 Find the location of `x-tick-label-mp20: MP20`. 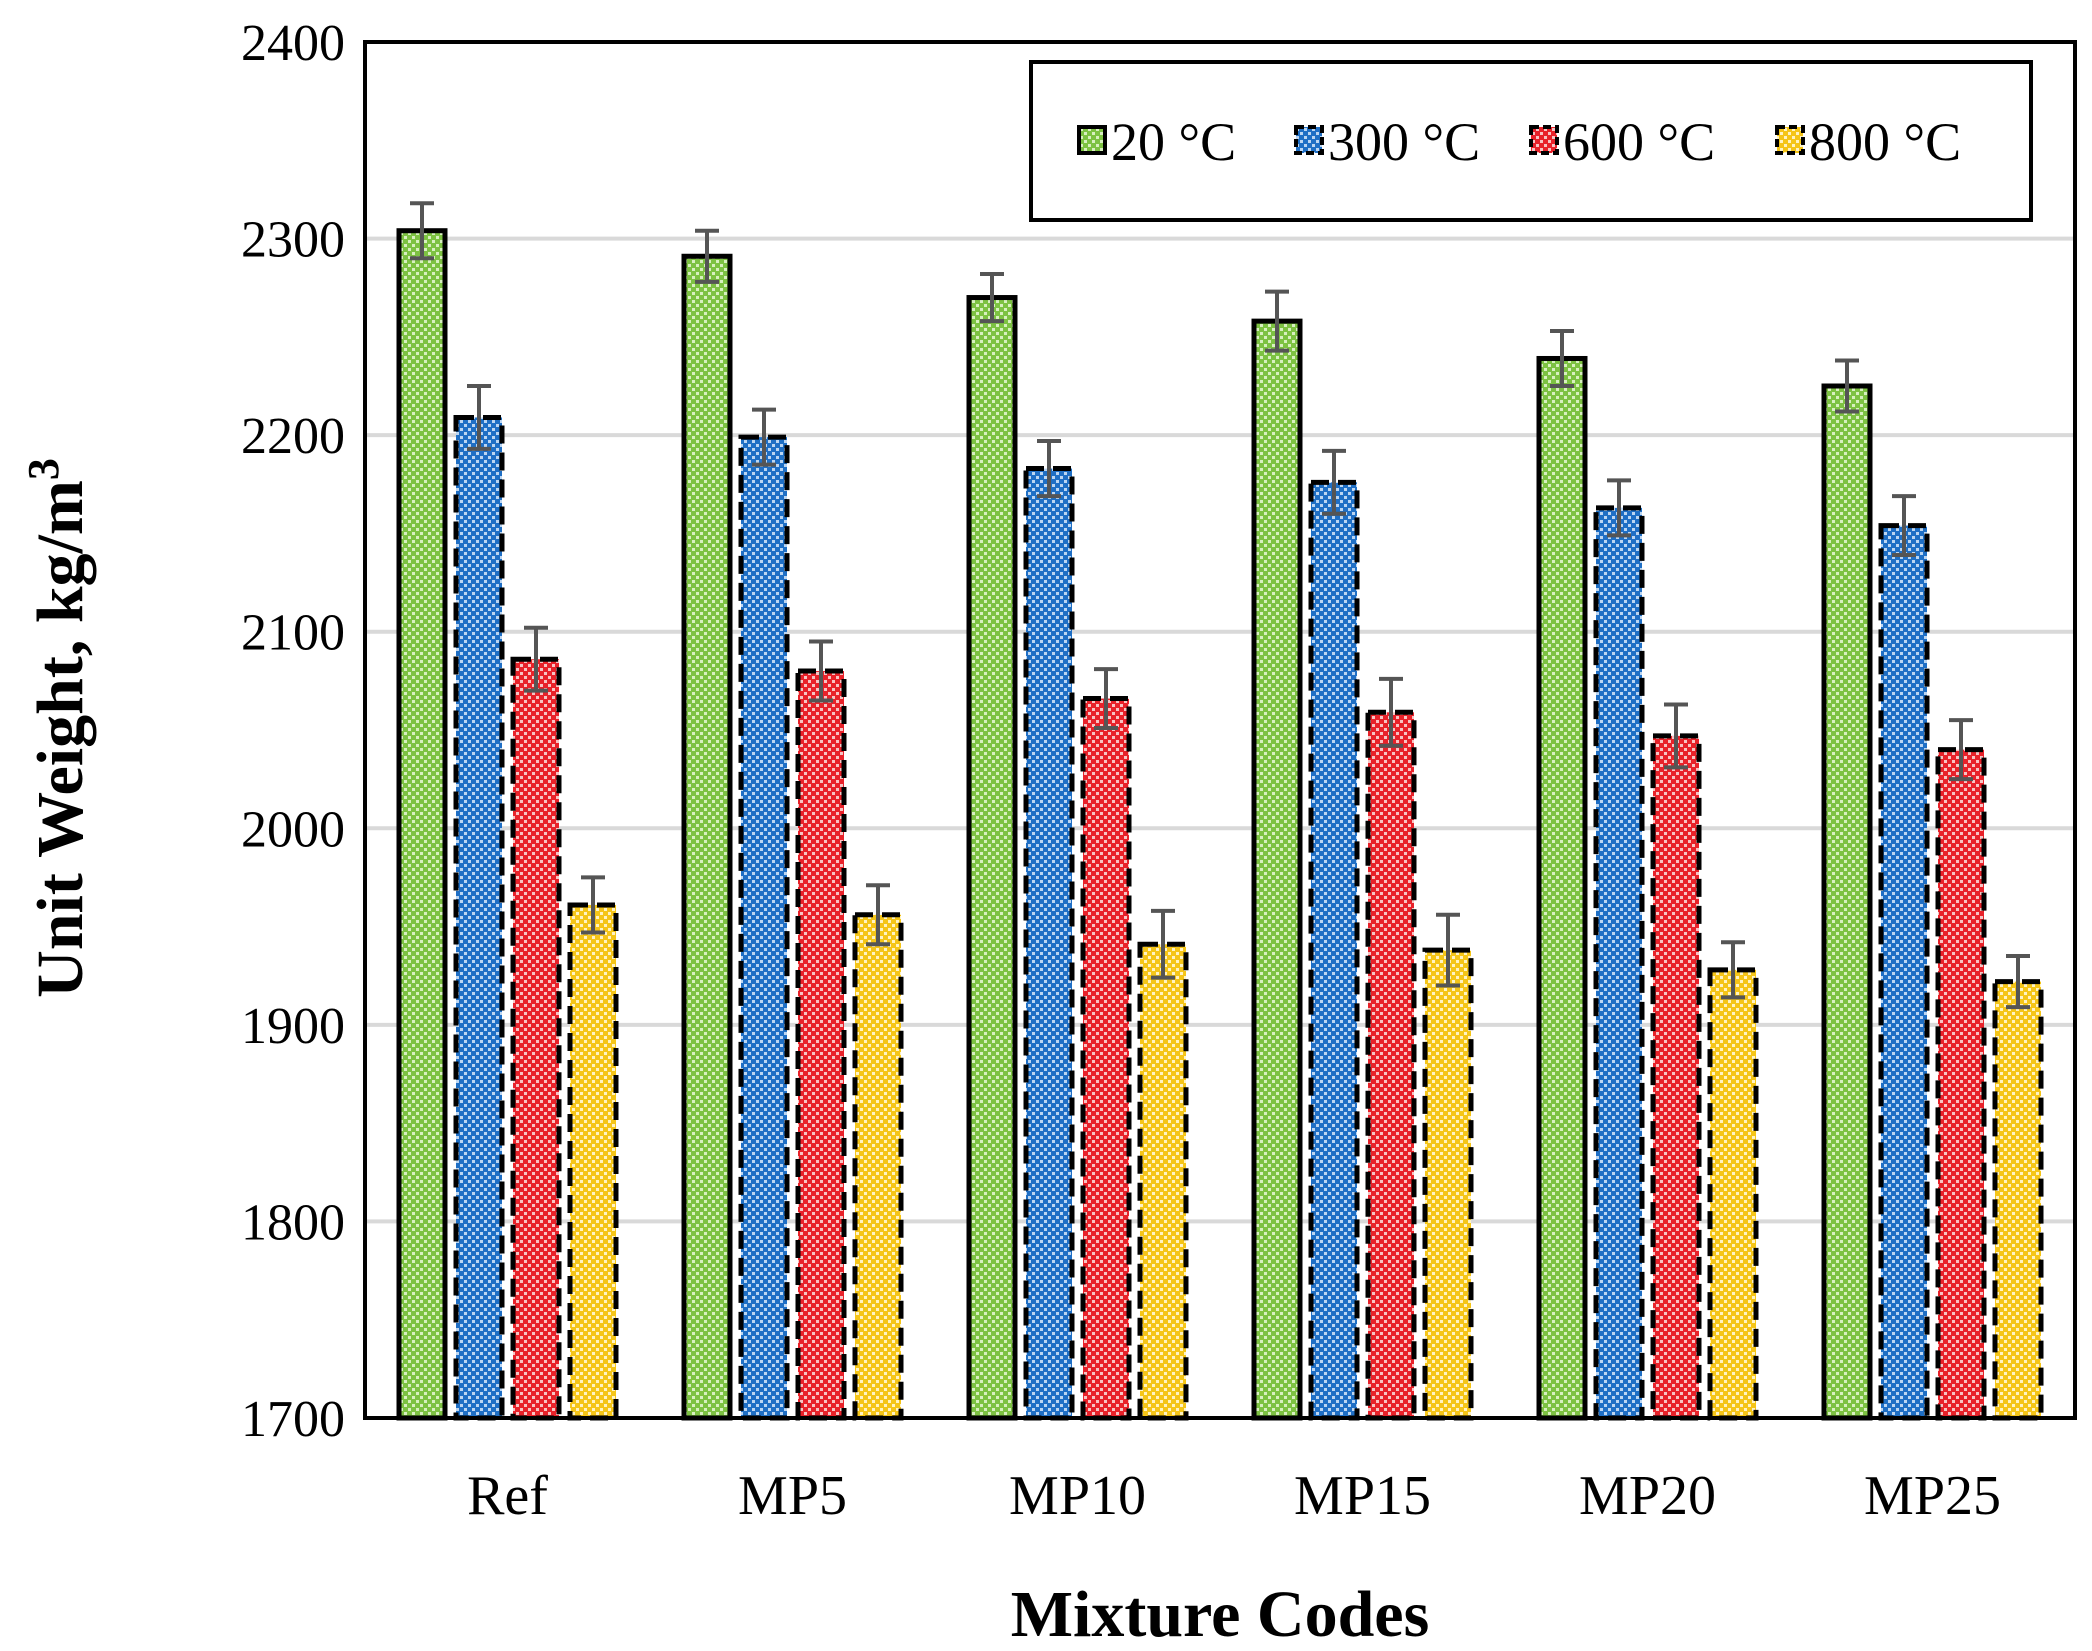

x-tick-label-mp20: MP20 is located at coordinates (1647, 1496).